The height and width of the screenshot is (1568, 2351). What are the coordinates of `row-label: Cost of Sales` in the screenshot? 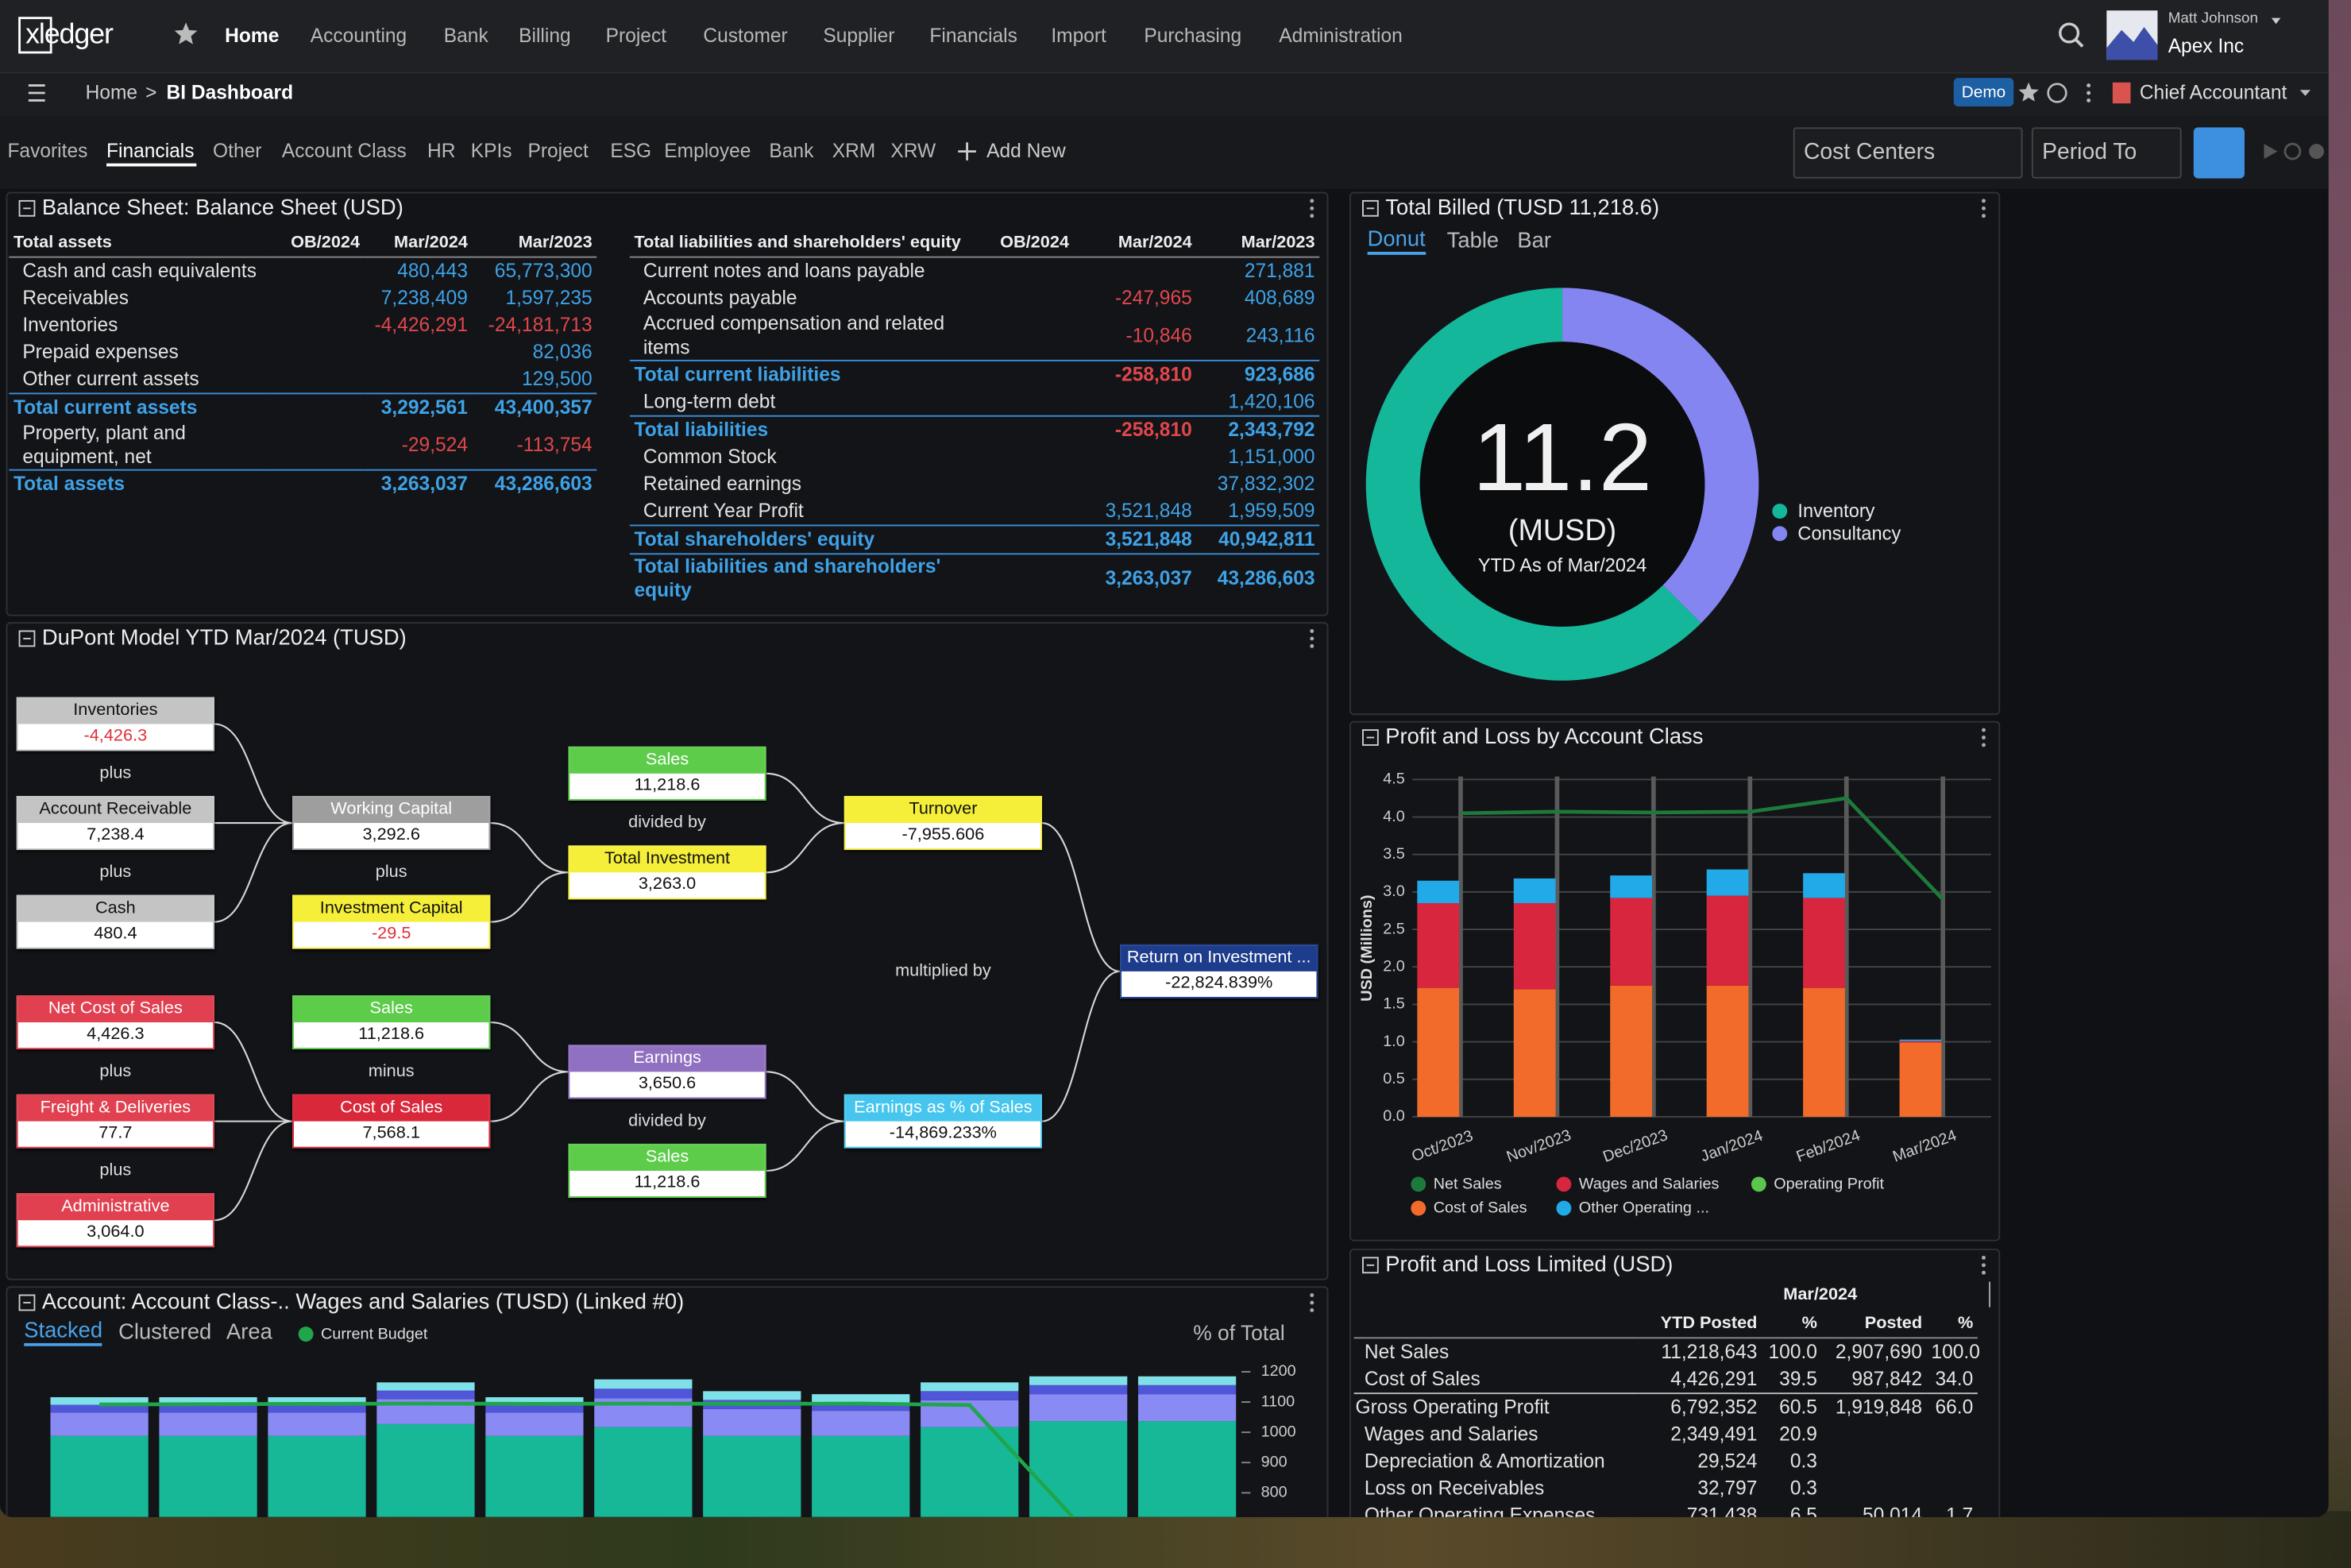 It's located at (1496, 1379).